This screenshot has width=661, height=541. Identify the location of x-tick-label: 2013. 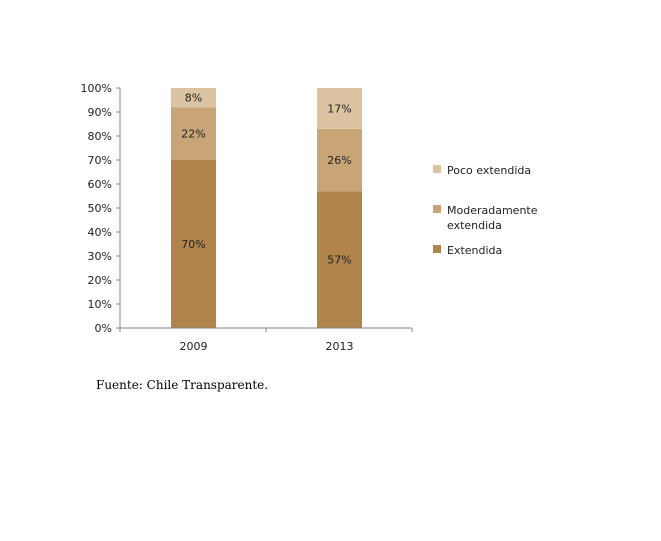
(340, 346).